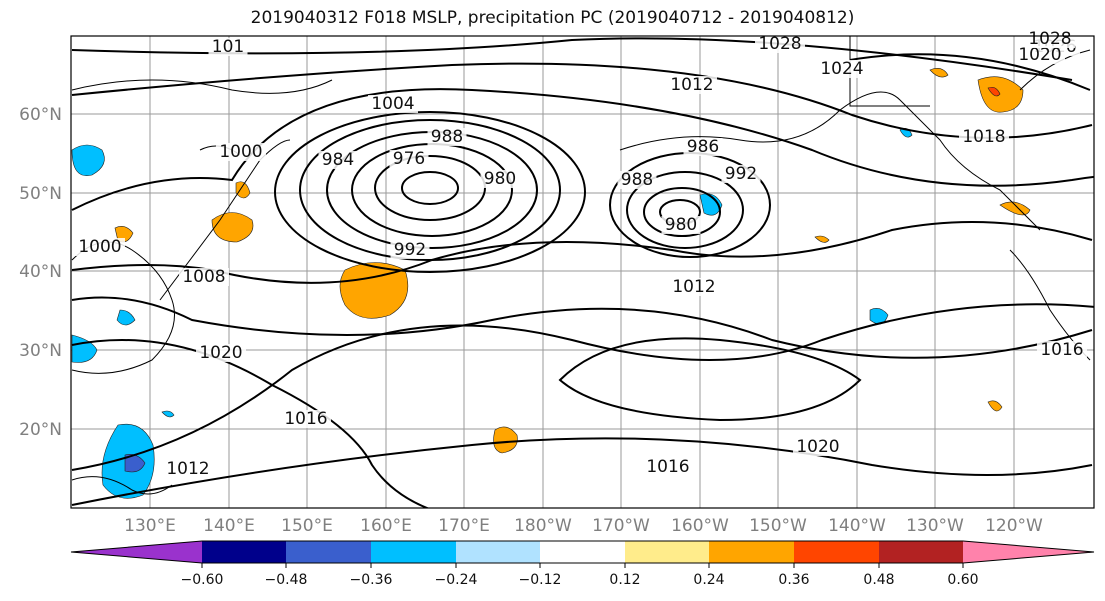 The height and width of the screenshot is (601, 1105). What do you see at coordinates (878, 580) in the screenshot?
I see `colorbar-tick-label: 0.48` at bounding box center [878, 580].